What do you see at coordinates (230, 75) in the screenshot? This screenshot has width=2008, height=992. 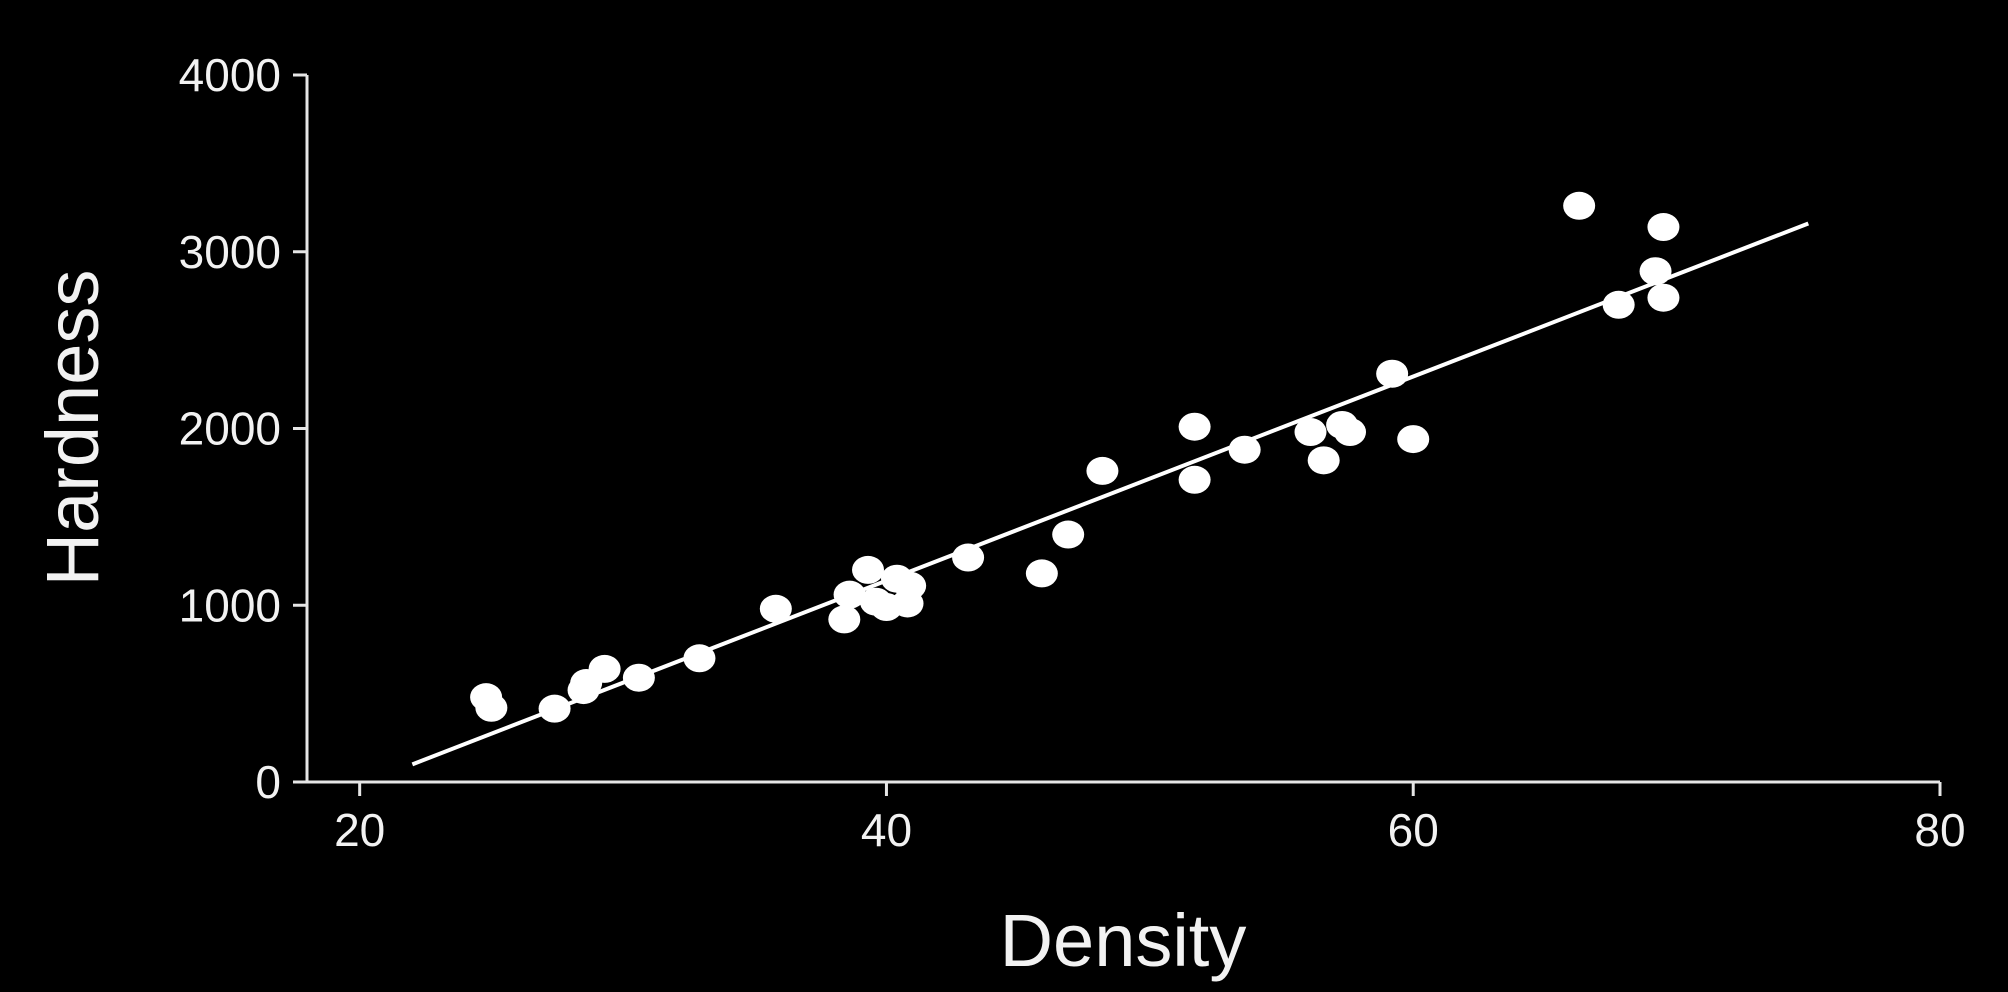 I see `y-tick-label: 4000` at bounding box center [230, 75].